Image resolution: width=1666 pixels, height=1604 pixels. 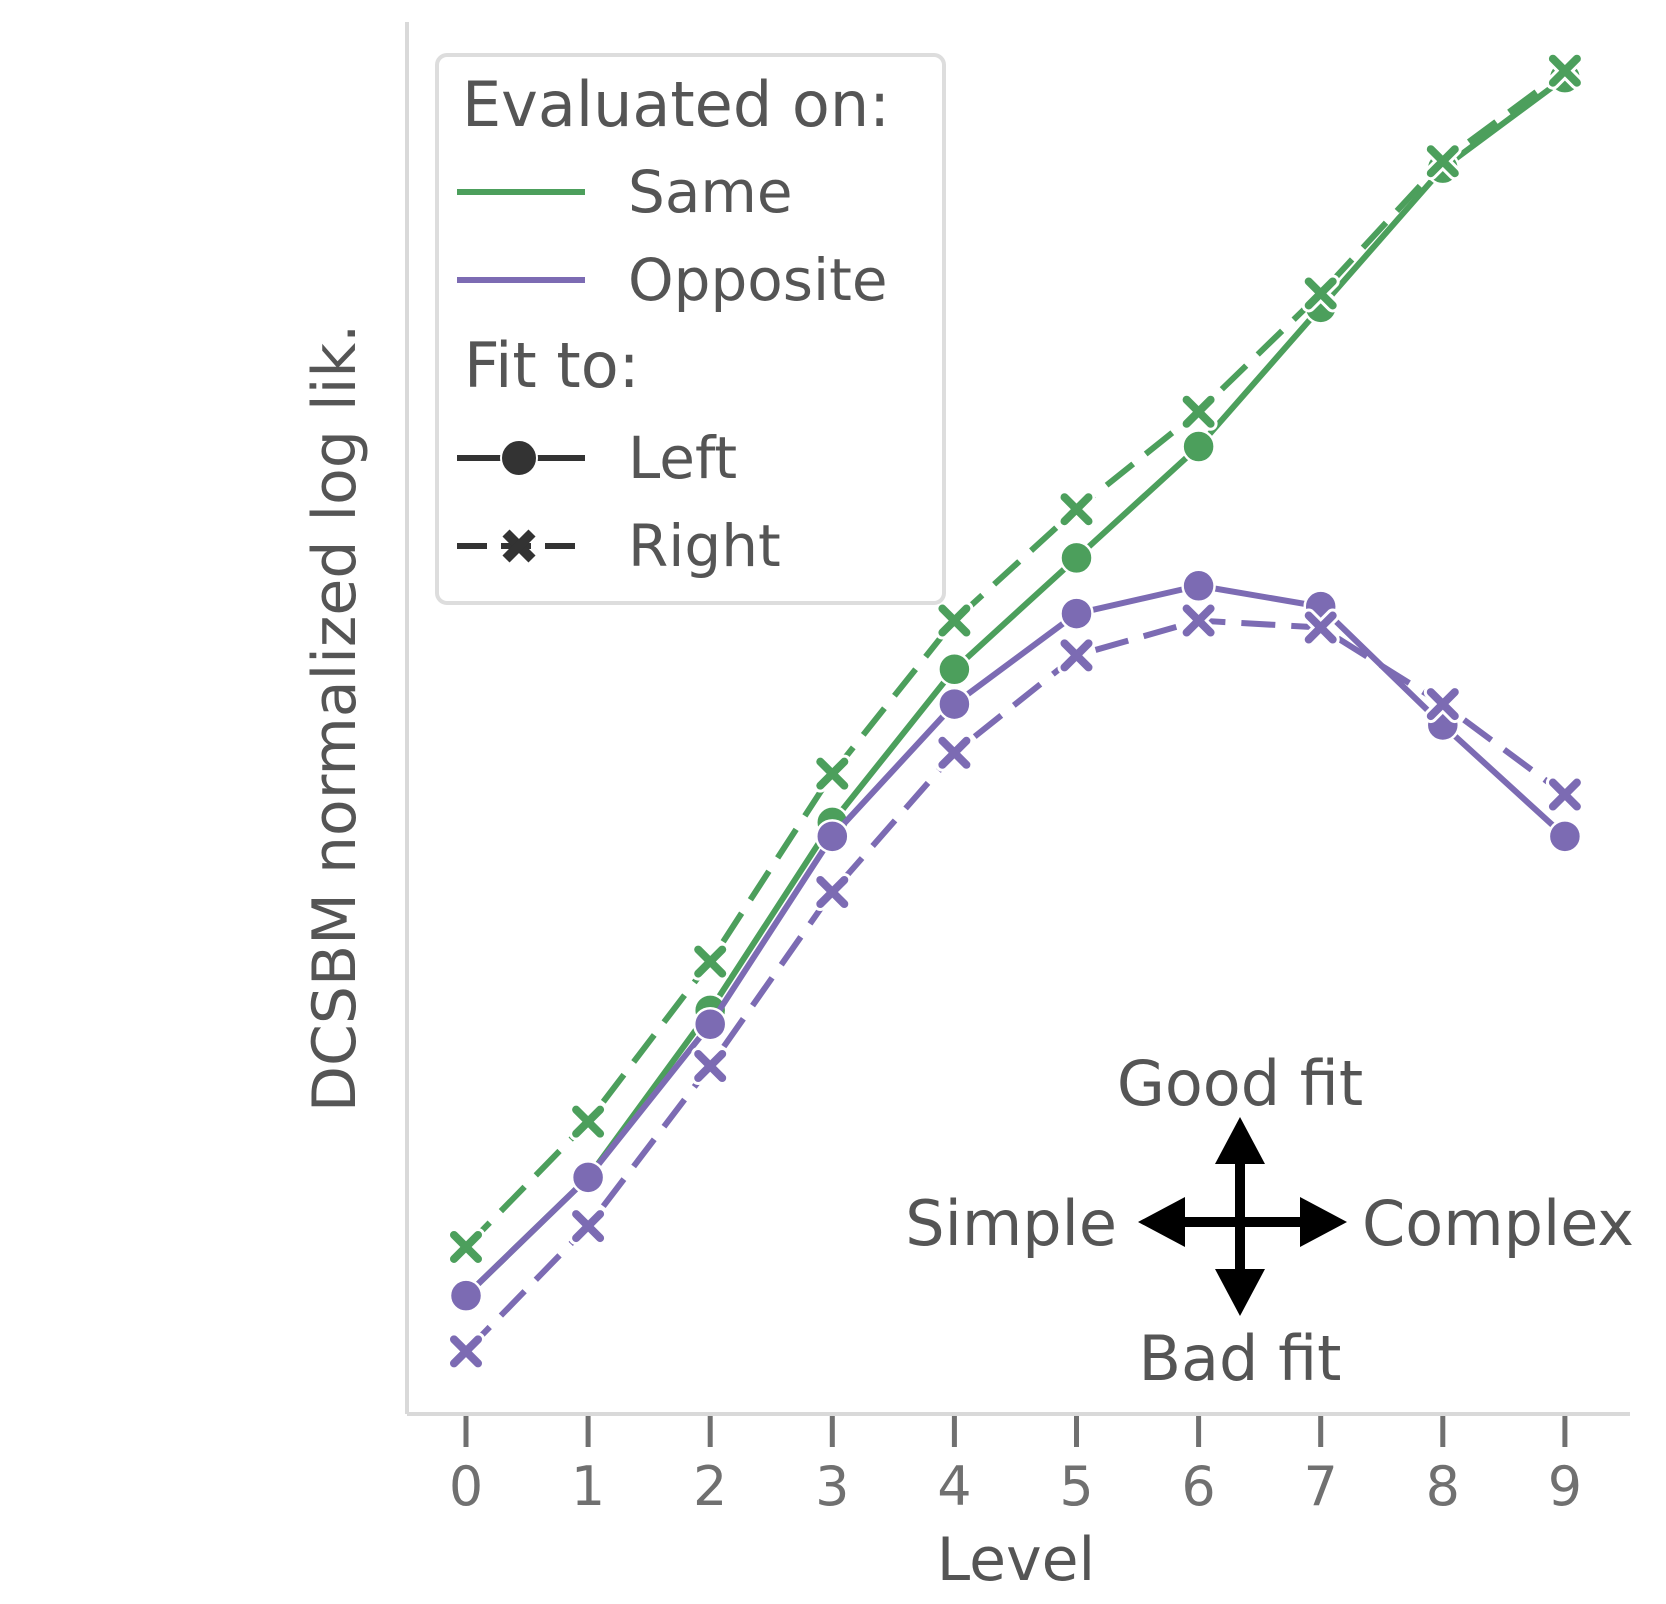 I want to click on annotation-good-fit: Good fit, so click(x=1240, y=1083).